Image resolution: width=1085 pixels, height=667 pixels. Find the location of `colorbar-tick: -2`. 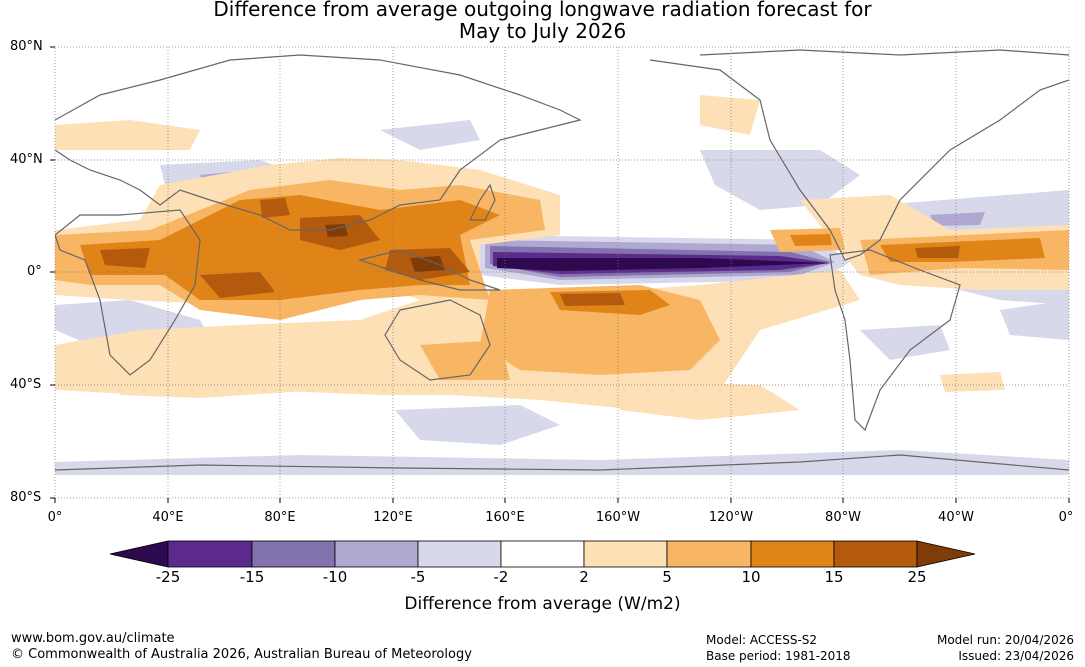

colorbar-tick: -2 is located at coordinates (501, 577).